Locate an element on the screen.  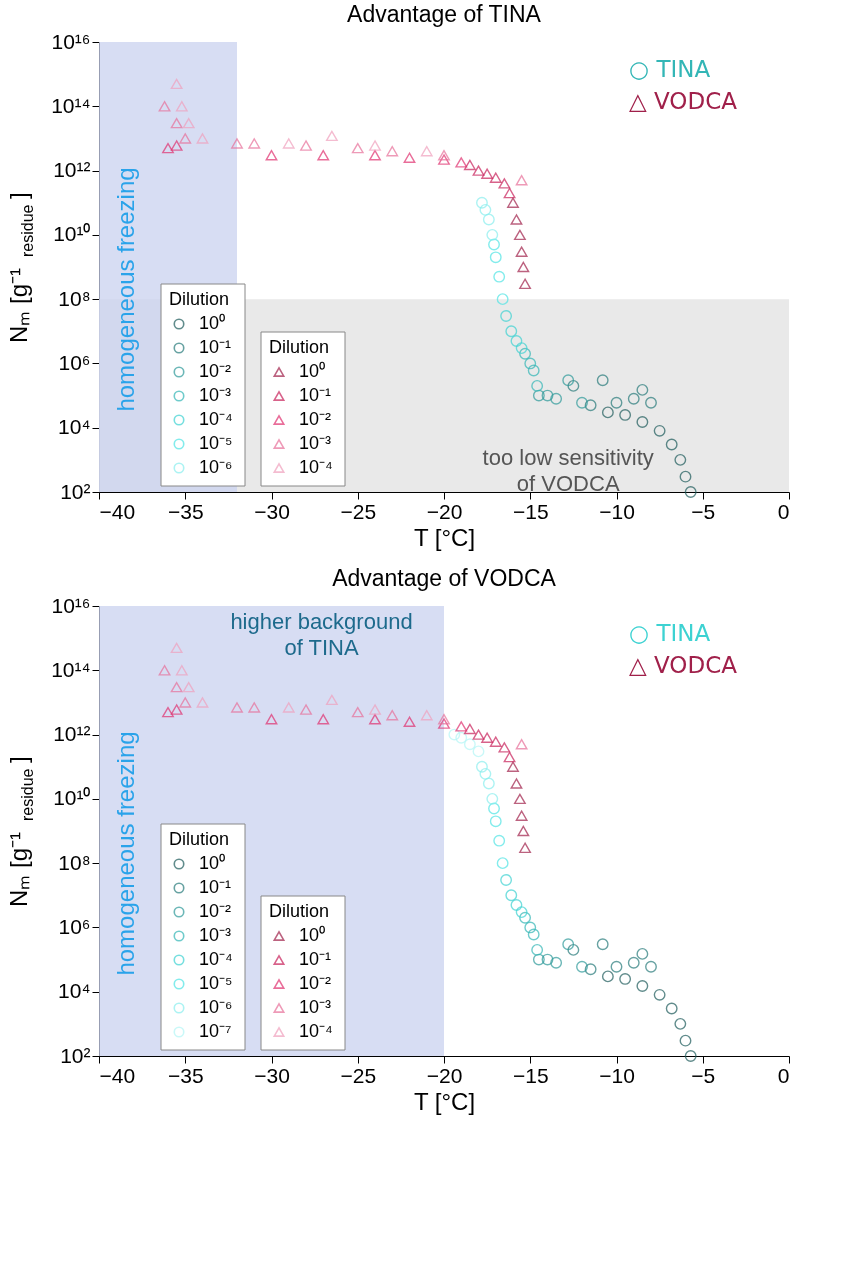
legend-label: 10⁻⁷ is located at coordinates (215, 1031).